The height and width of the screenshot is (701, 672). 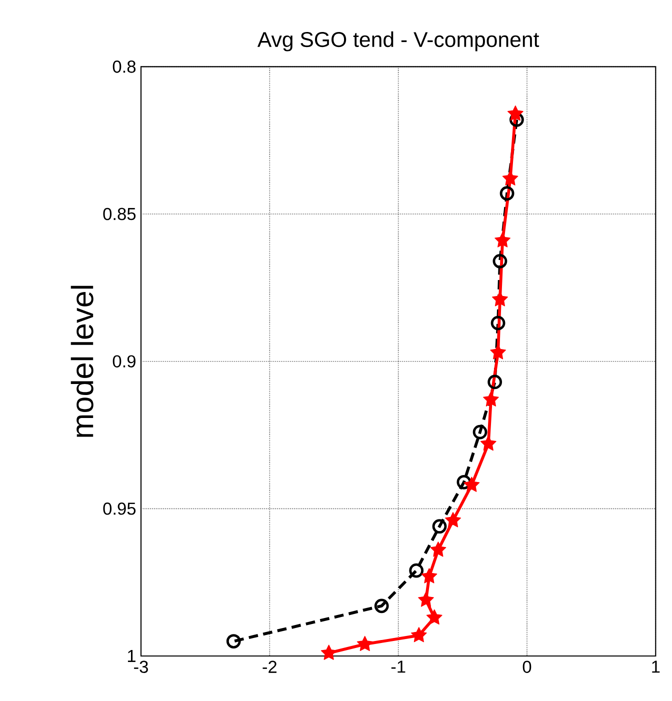 I want to click on chart-title: Avg SGO tend - V-component, so click(x=398, y=41).